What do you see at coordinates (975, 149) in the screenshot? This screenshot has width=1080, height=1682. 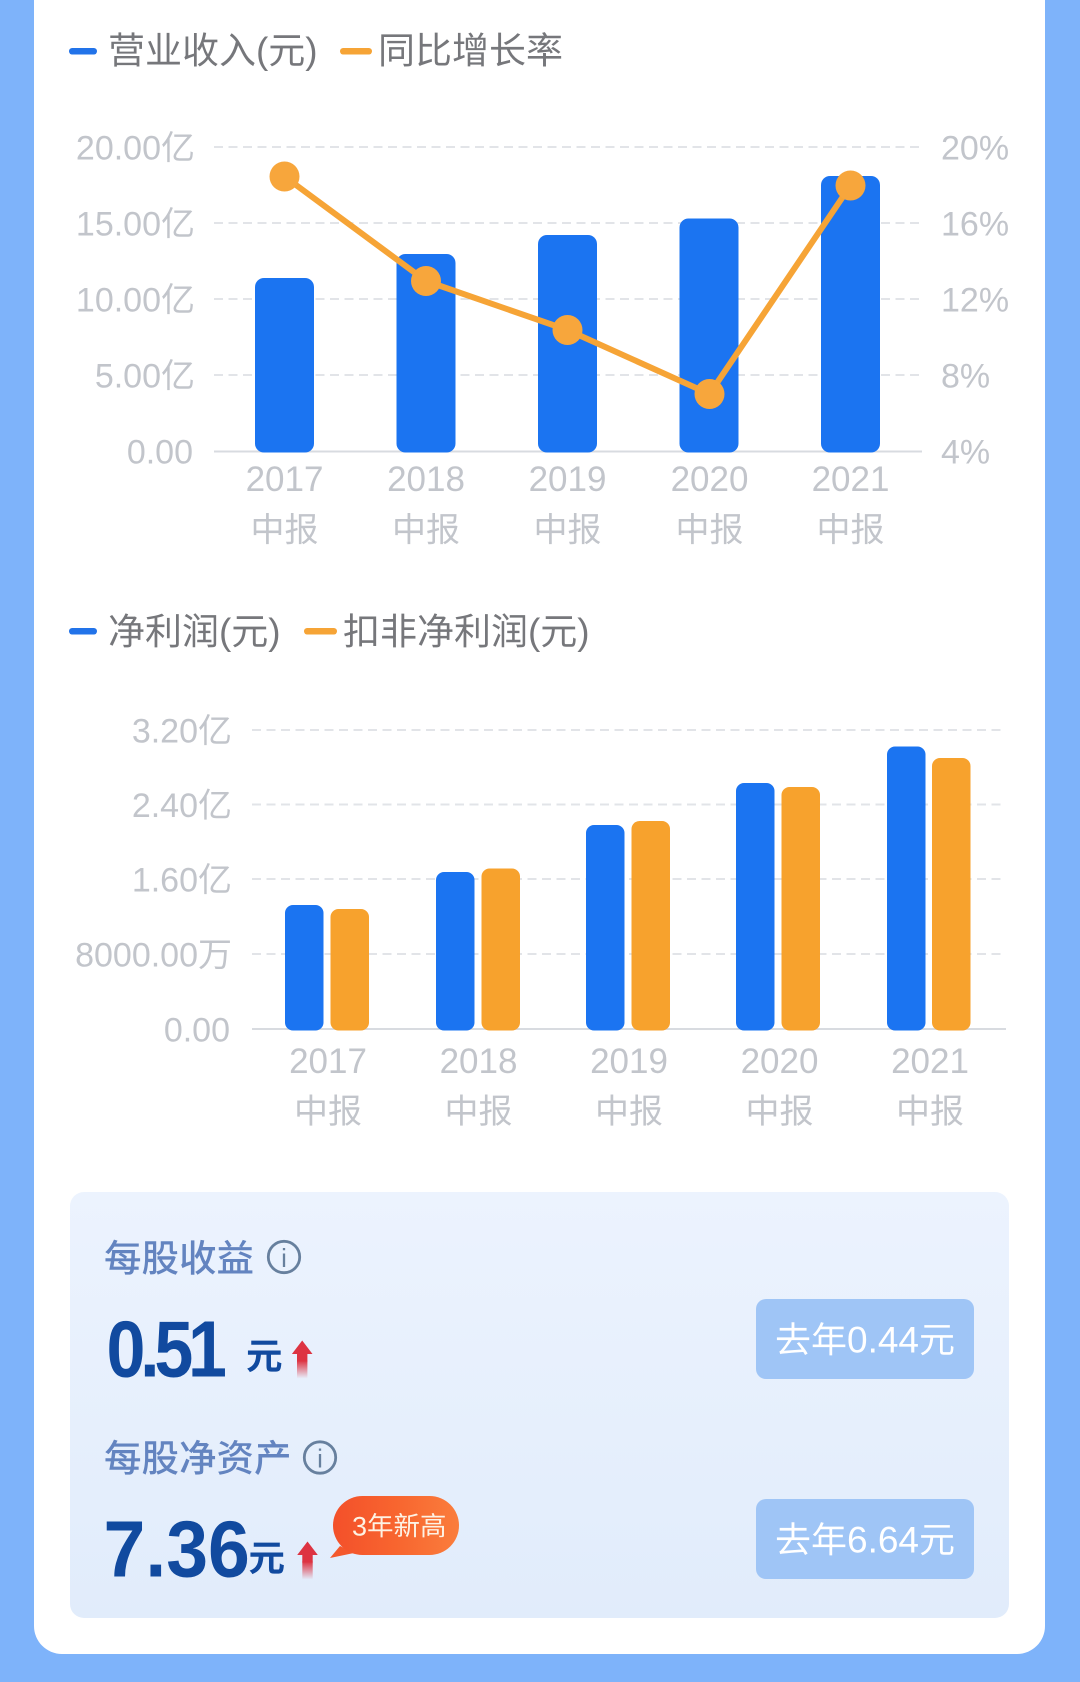 I see `svg-text: 20%` at bounding box center [975, 149].